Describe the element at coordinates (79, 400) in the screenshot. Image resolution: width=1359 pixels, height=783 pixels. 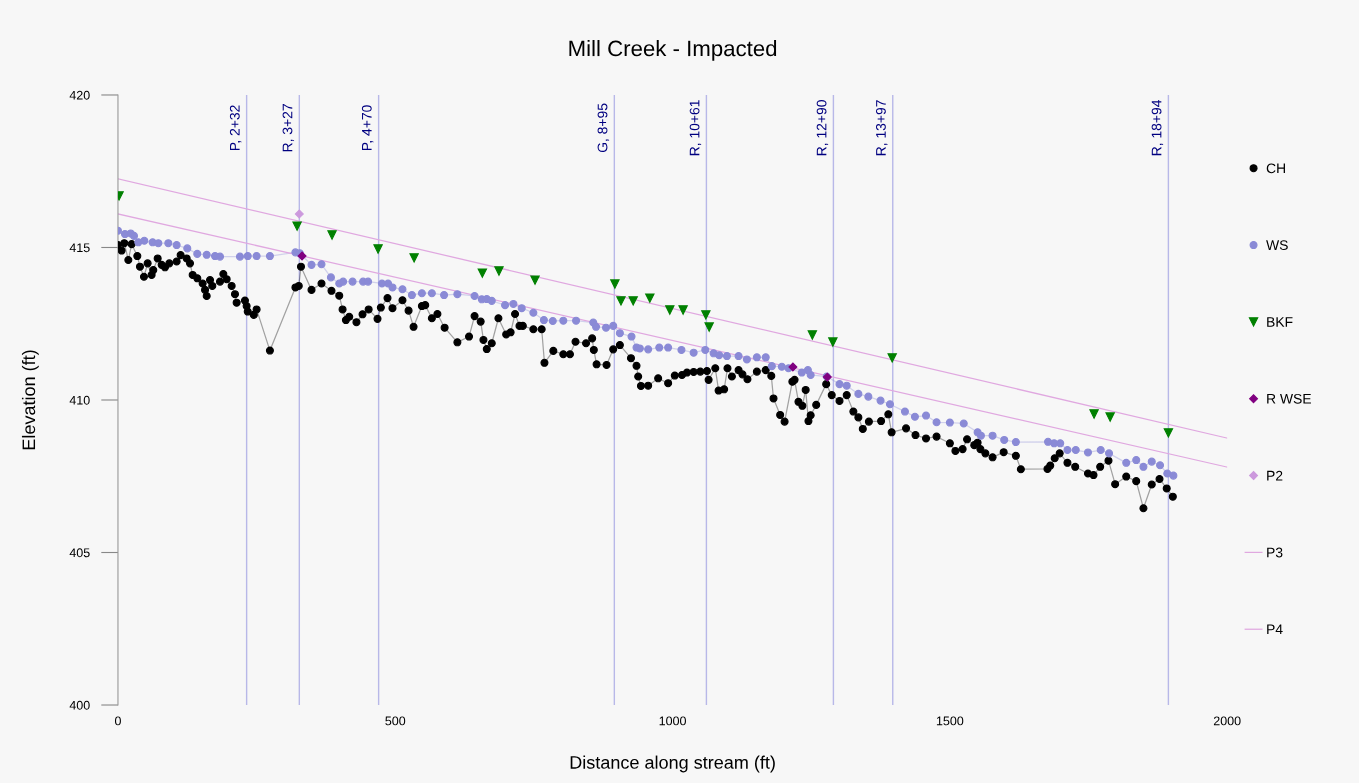
I see `y-tick-label: 410` at that location.